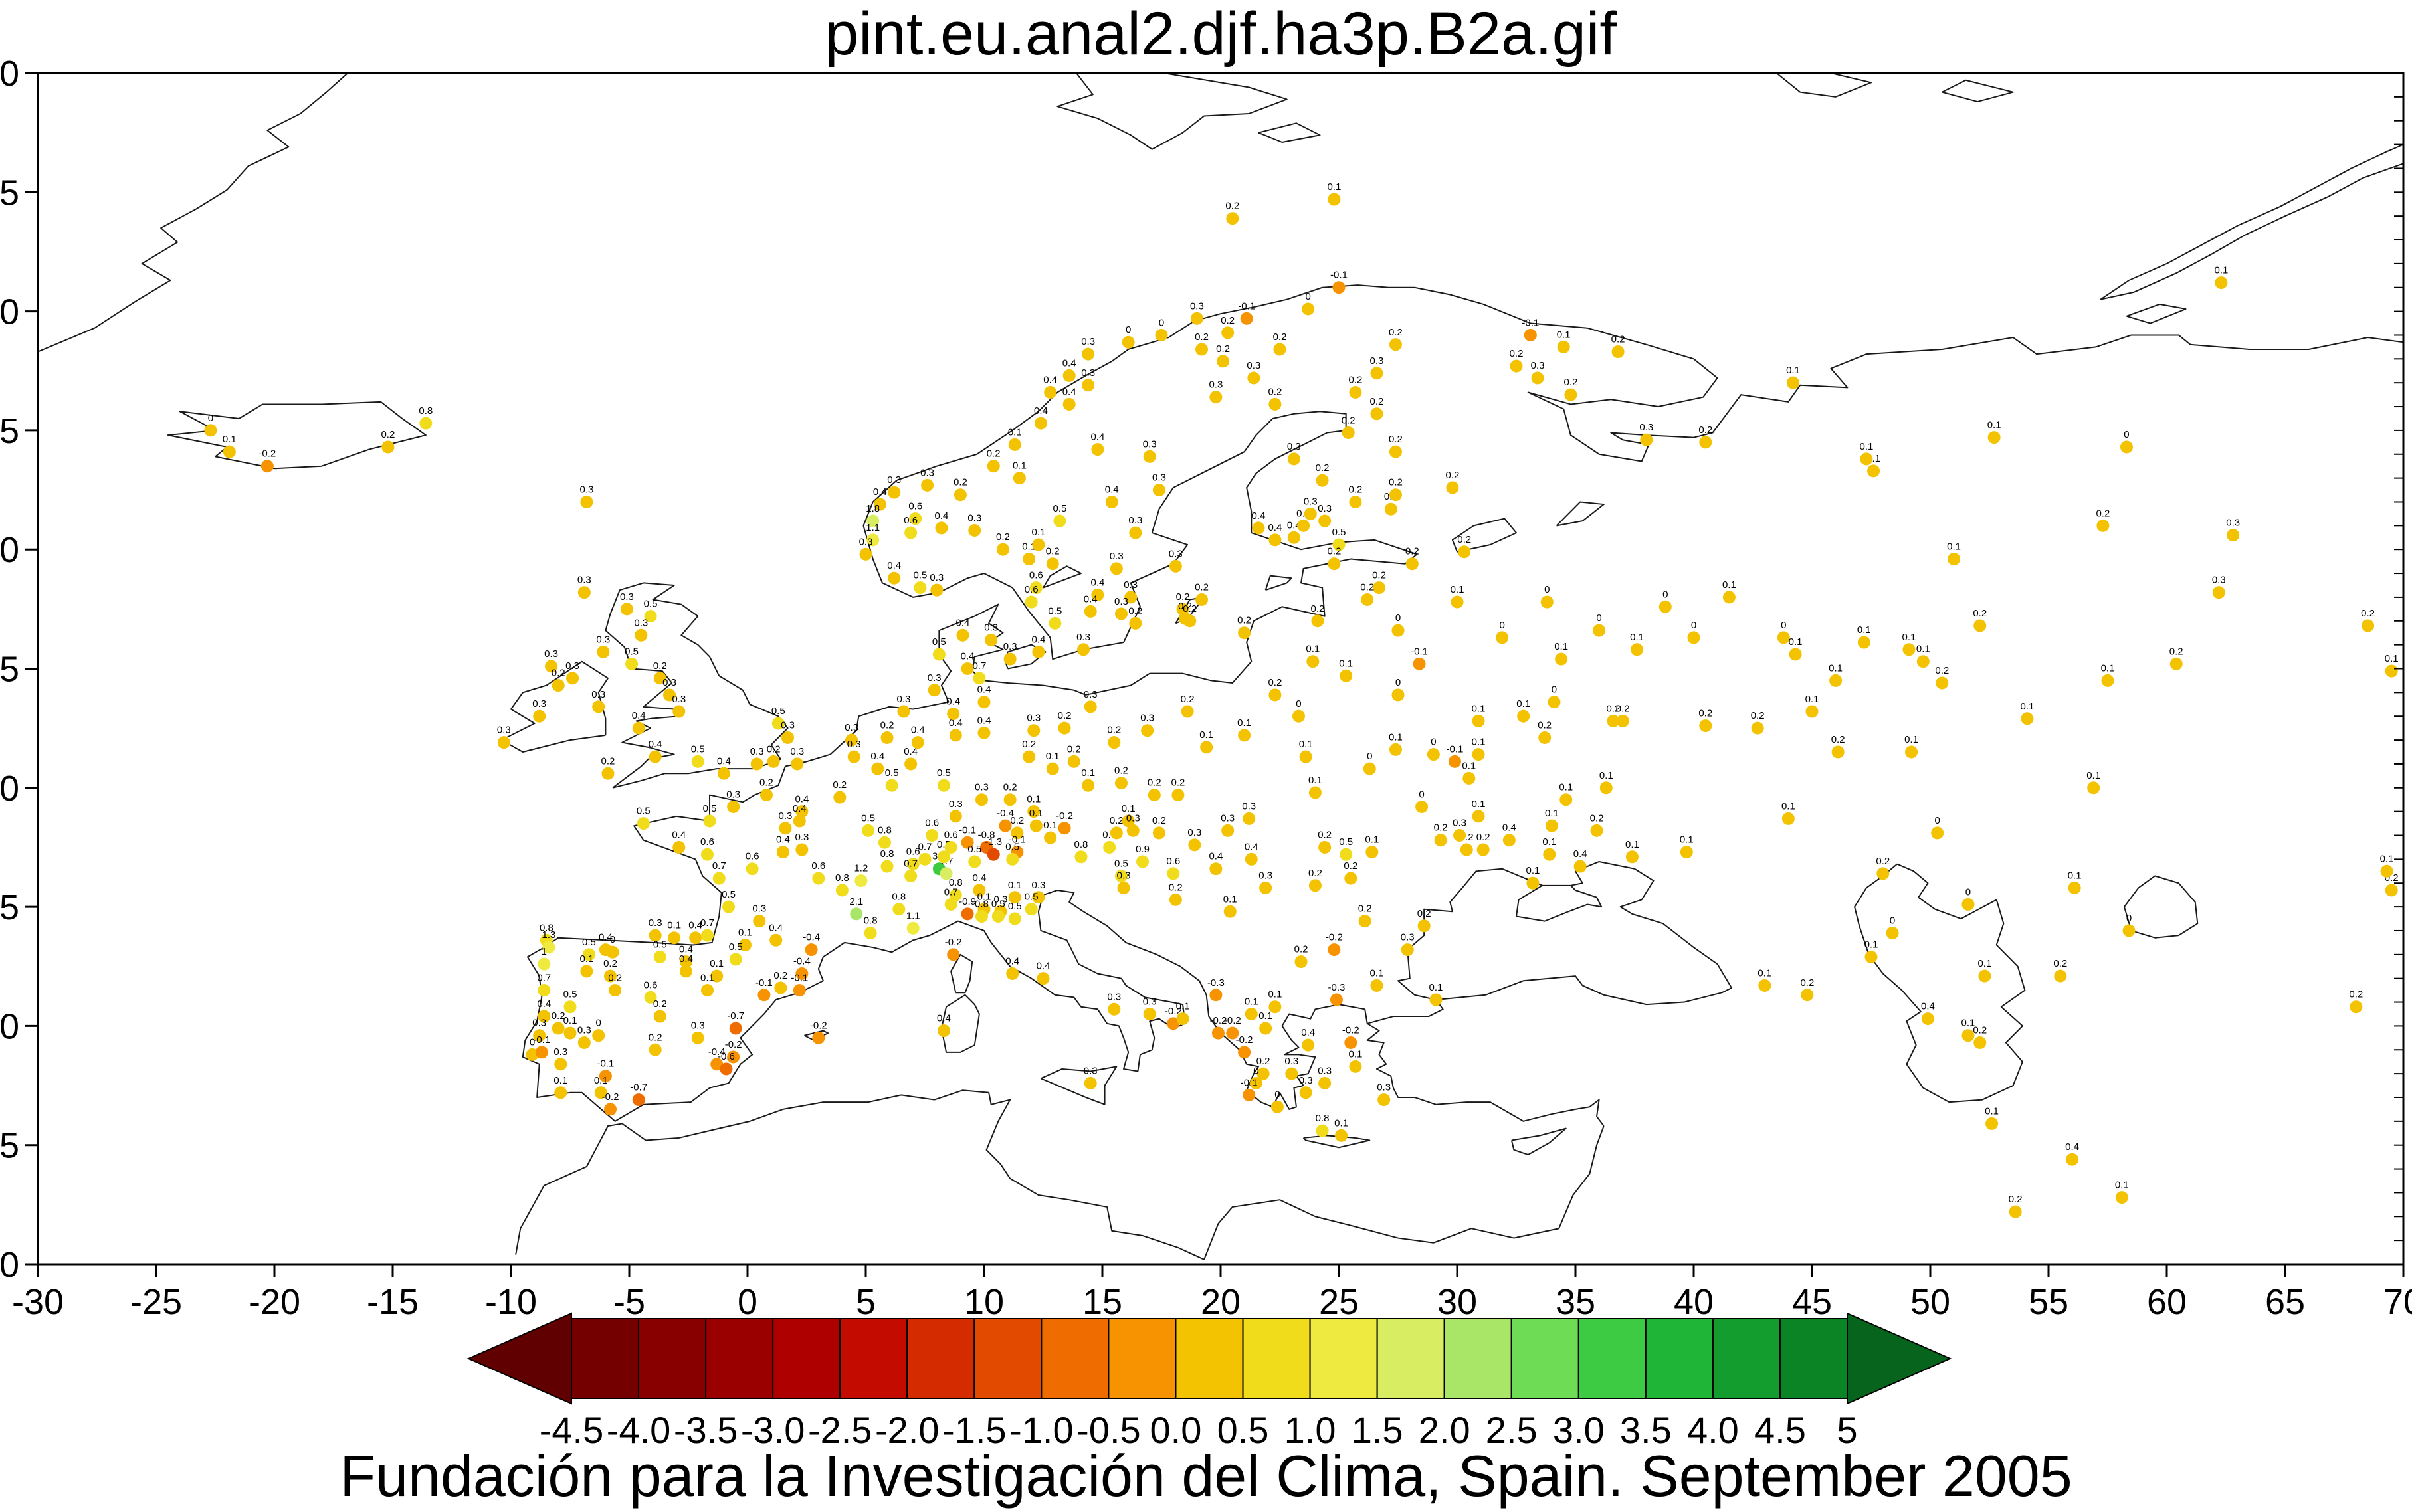 The image size is (2412, 1512). Describe the element at coordinates (1041, 1430) in the screenshot. I see `colorbar-tick-label: -1.0` at that location.